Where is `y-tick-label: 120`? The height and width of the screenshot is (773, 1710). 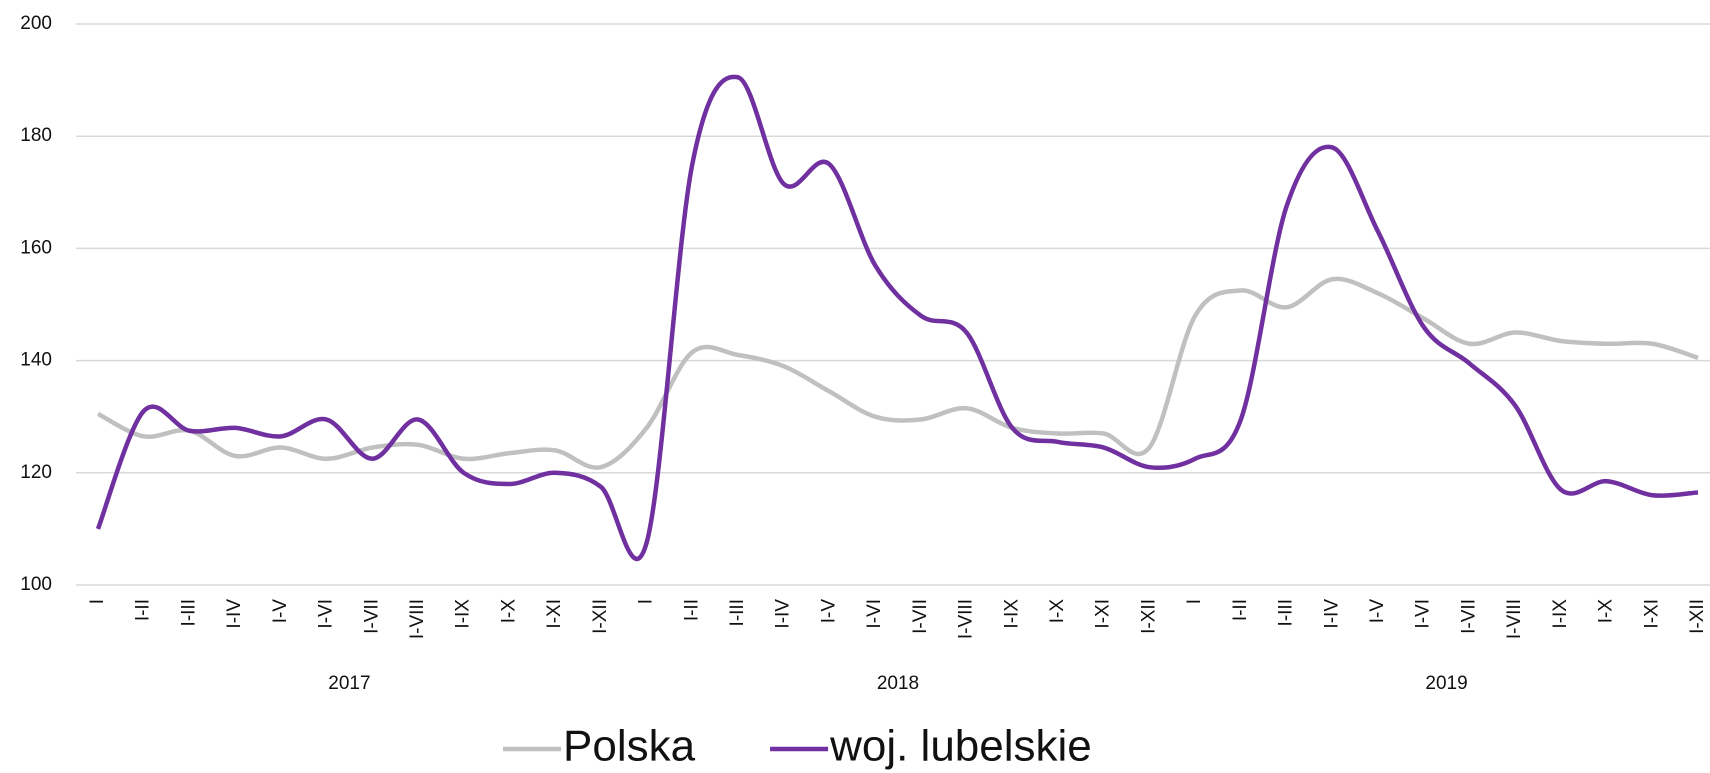
y-tick-label: 120 is located at coordinates (36, 472).